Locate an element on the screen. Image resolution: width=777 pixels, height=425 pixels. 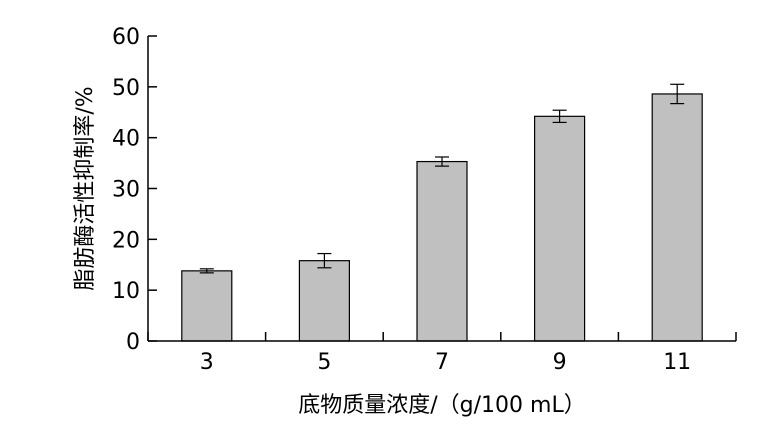
y-tick-label: 0 is located at coordinates (133, 342).